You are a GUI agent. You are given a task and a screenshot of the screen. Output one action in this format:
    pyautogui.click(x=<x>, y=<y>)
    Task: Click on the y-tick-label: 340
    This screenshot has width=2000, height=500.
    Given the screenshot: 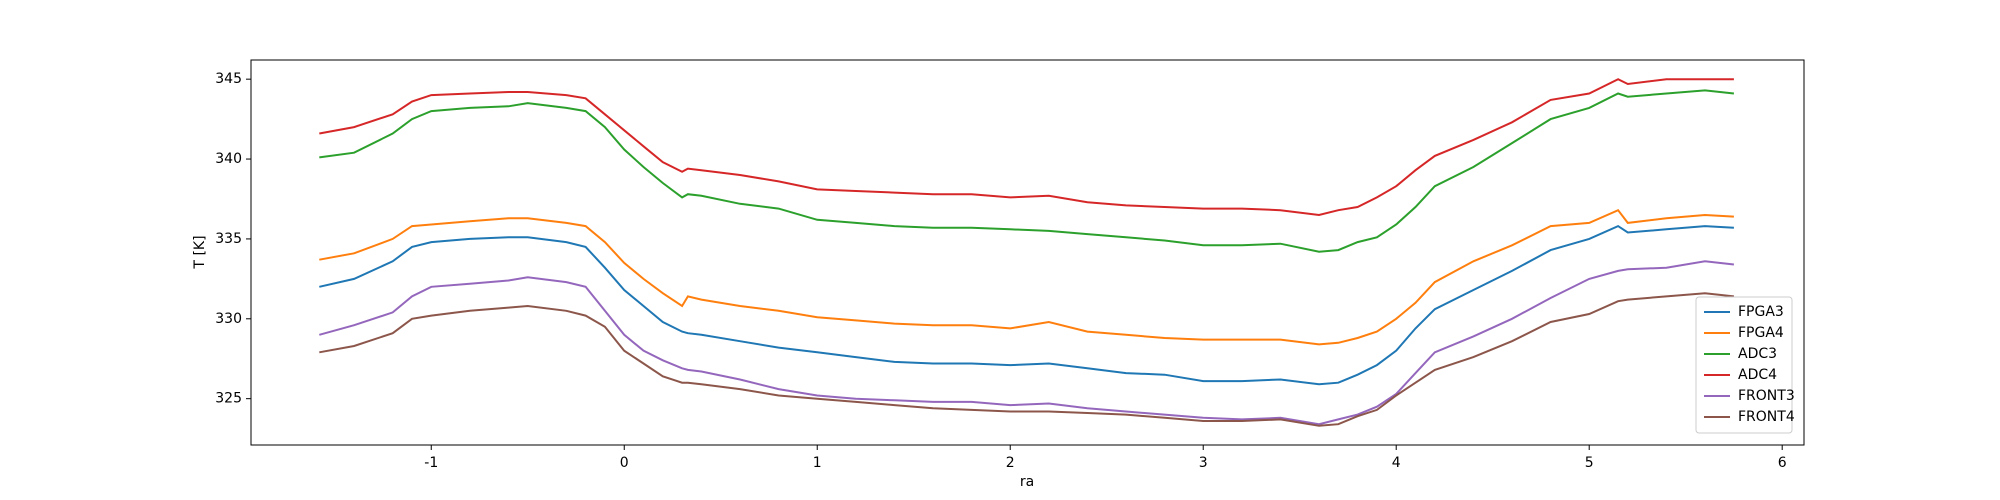 What is the action you would take?
    pyautogui.click(x=228, y=159)
    